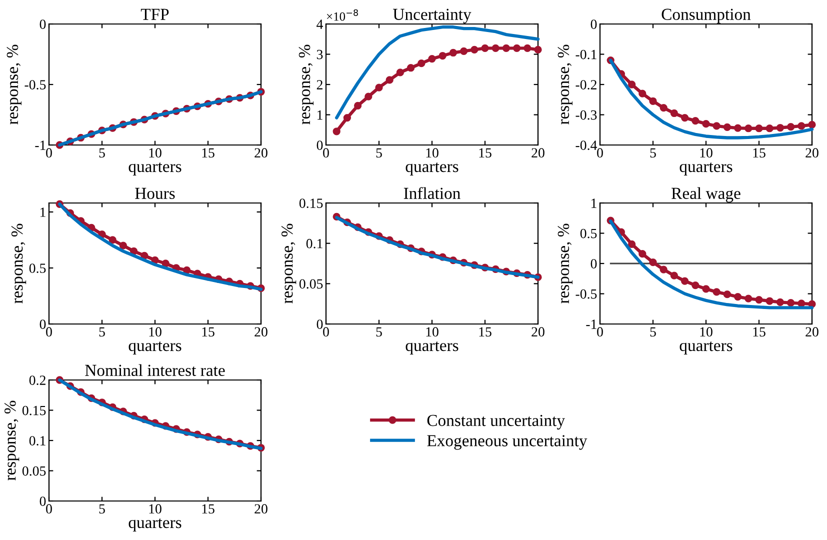  Describe the element at coordinates (319, 55) in the screenshot. I see `y-tick-label: 3` at that location.